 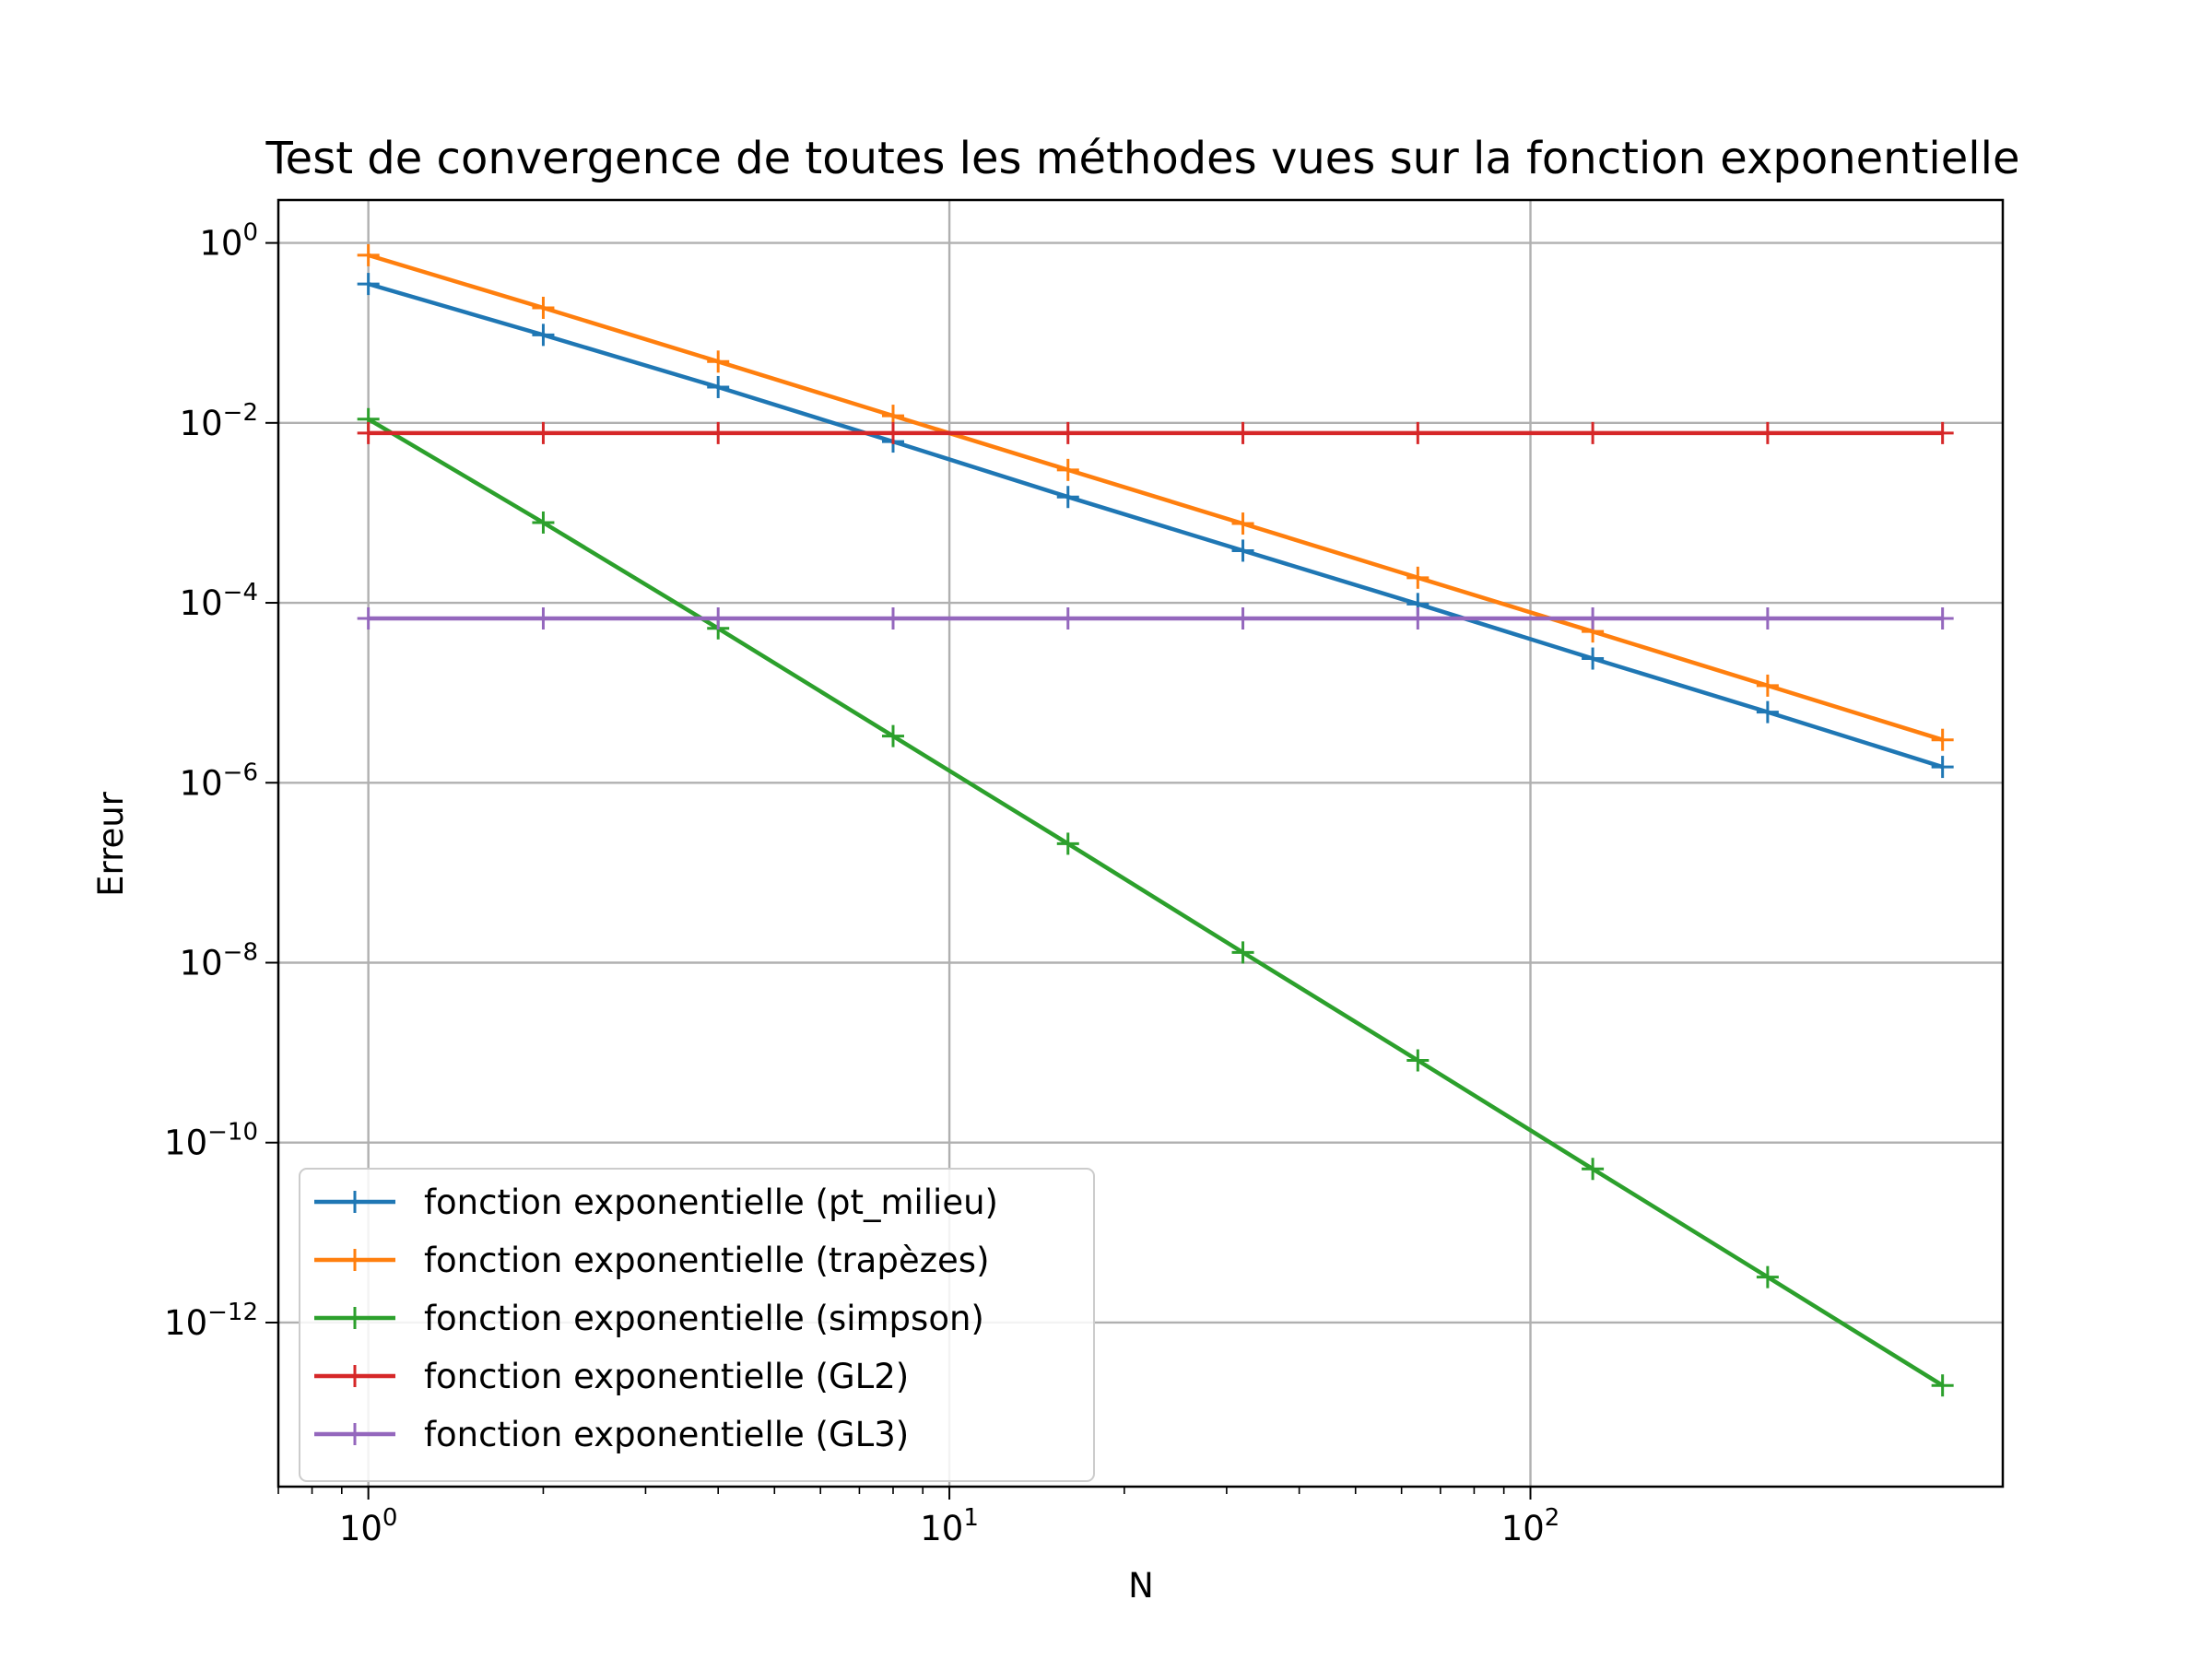 I want to click on legend-label: fonction exponentielle (pt_milieu), so click(x=711, y=1202).